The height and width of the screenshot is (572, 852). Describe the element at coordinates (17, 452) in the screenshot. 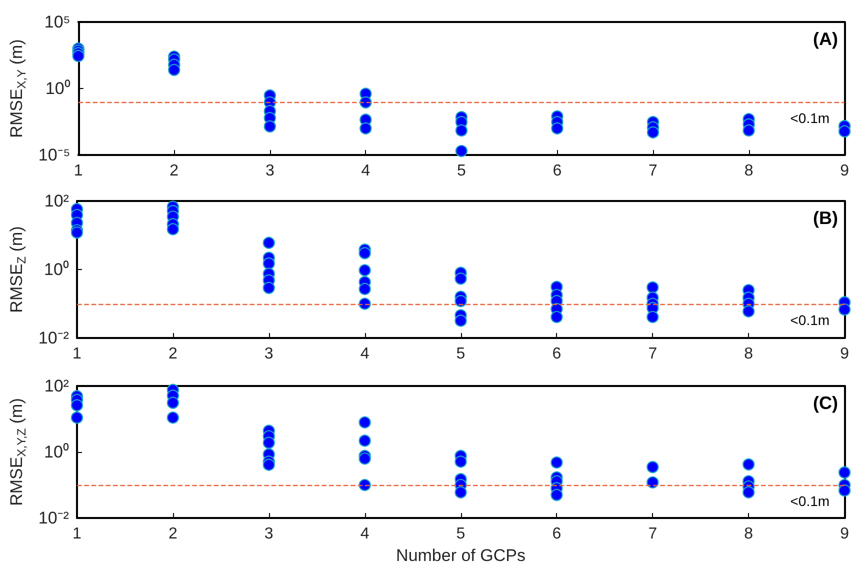

I see `y-axis-title: RMSEX,Y,Z (m)` at that location.